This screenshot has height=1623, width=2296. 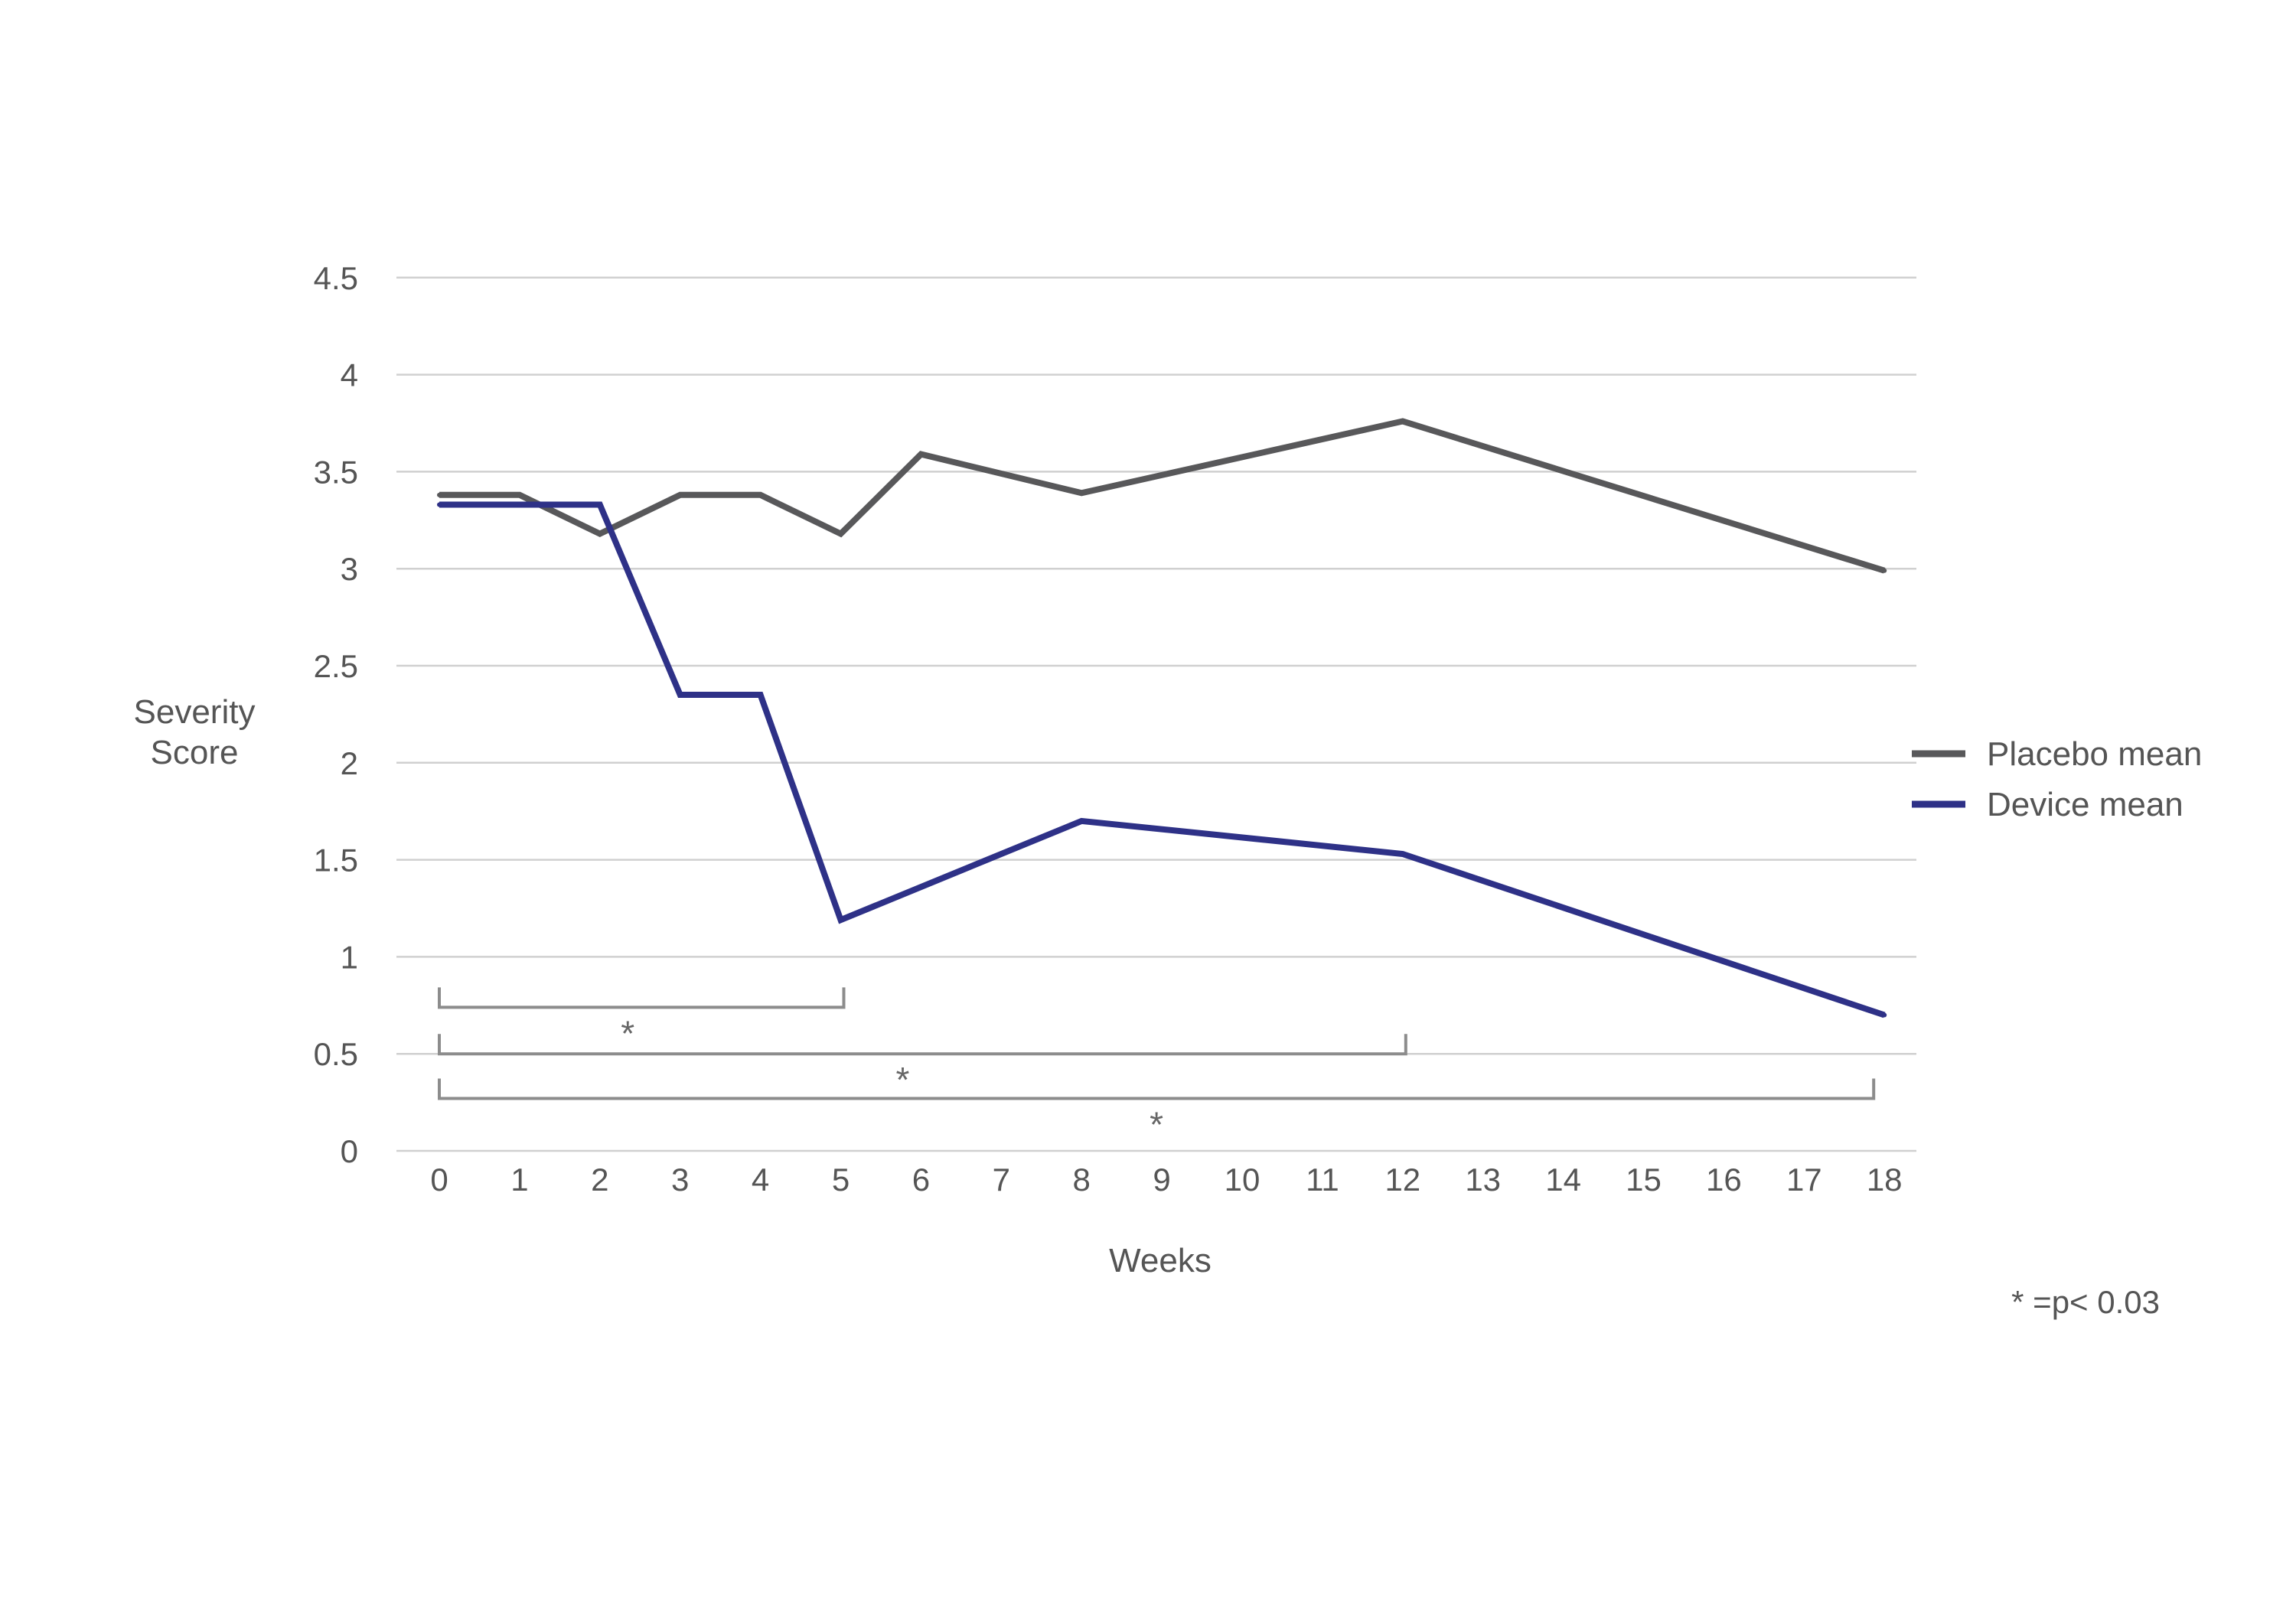 What do you see at coordinates (336, 472) in the screenshot?
I see `y-tick-label: 3.5` at bounding box center [336, 472].